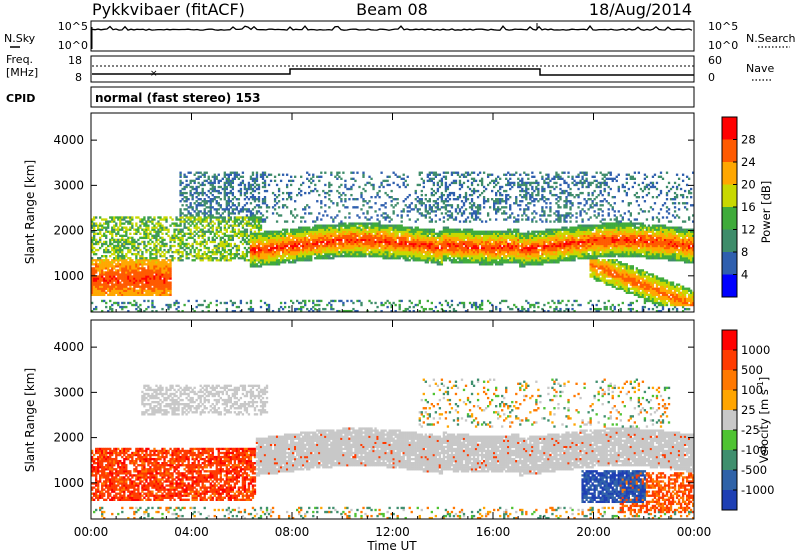  Describe the element at coordinates (73, 26) in the screenshot. I see `nsky-tick-top: 10^5` at that location.